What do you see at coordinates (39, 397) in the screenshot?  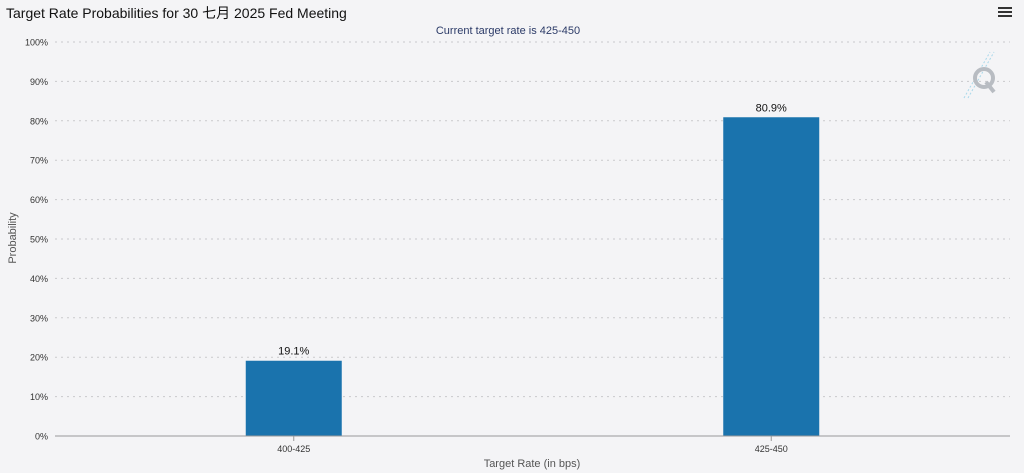 I see `y-tick-label: 10%` at bounding box center [39, 397].